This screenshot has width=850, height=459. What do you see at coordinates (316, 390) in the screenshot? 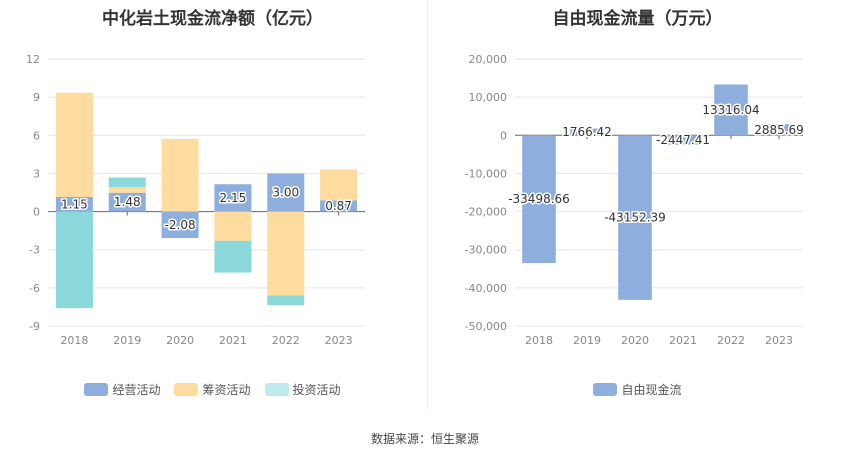
I see `legend-label: 投资活动` at bounding box center [316, 390].